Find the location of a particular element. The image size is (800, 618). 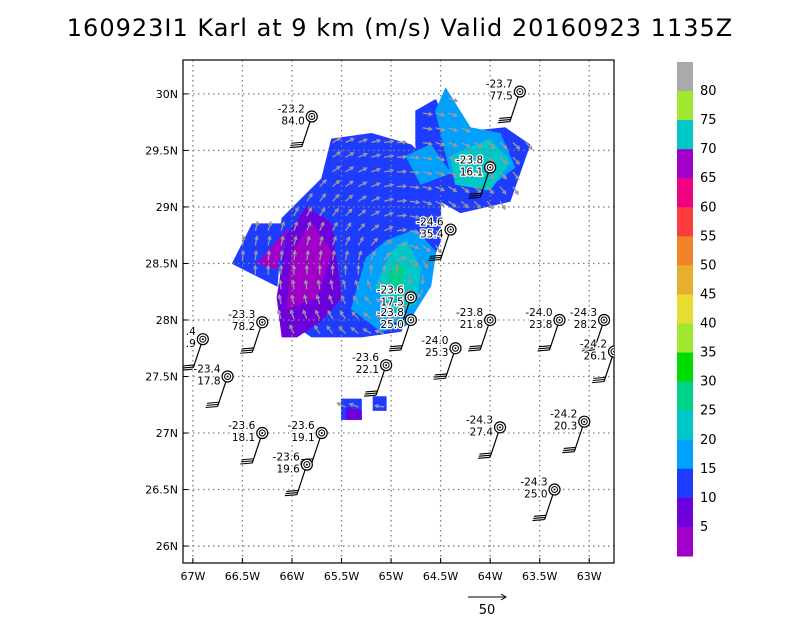

station: -23.417.8 is located at coordinates (213, 385).